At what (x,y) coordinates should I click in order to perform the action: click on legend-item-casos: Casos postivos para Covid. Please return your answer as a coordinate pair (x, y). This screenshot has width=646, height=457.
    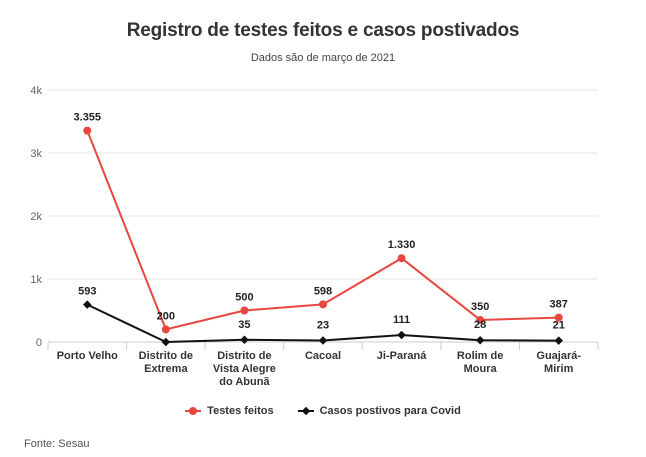
    Looking at the image, I should click on (379, 411).